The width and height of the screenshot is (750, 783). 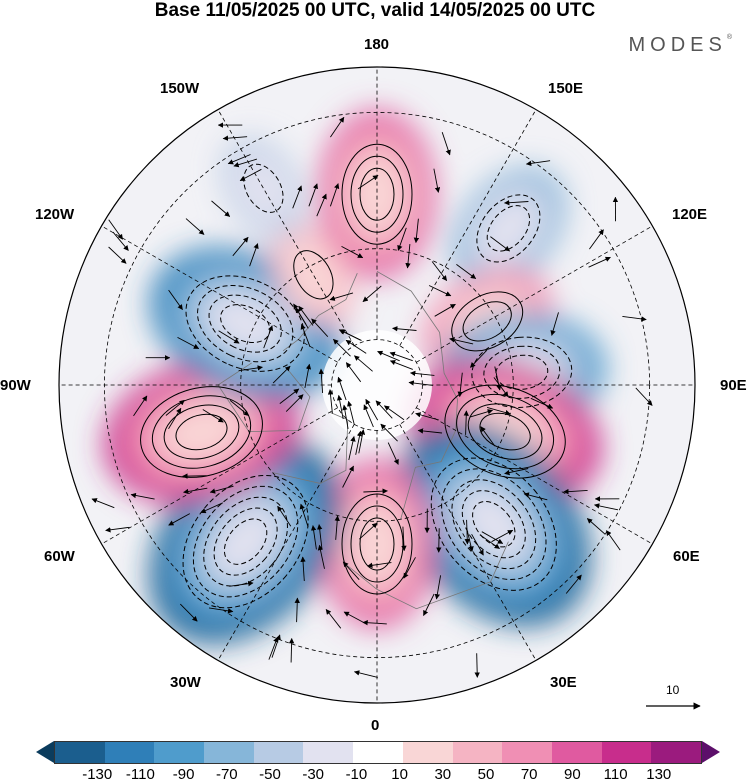 I want to click on colorbar-tick-label: -110, so click(x=140, y=774).